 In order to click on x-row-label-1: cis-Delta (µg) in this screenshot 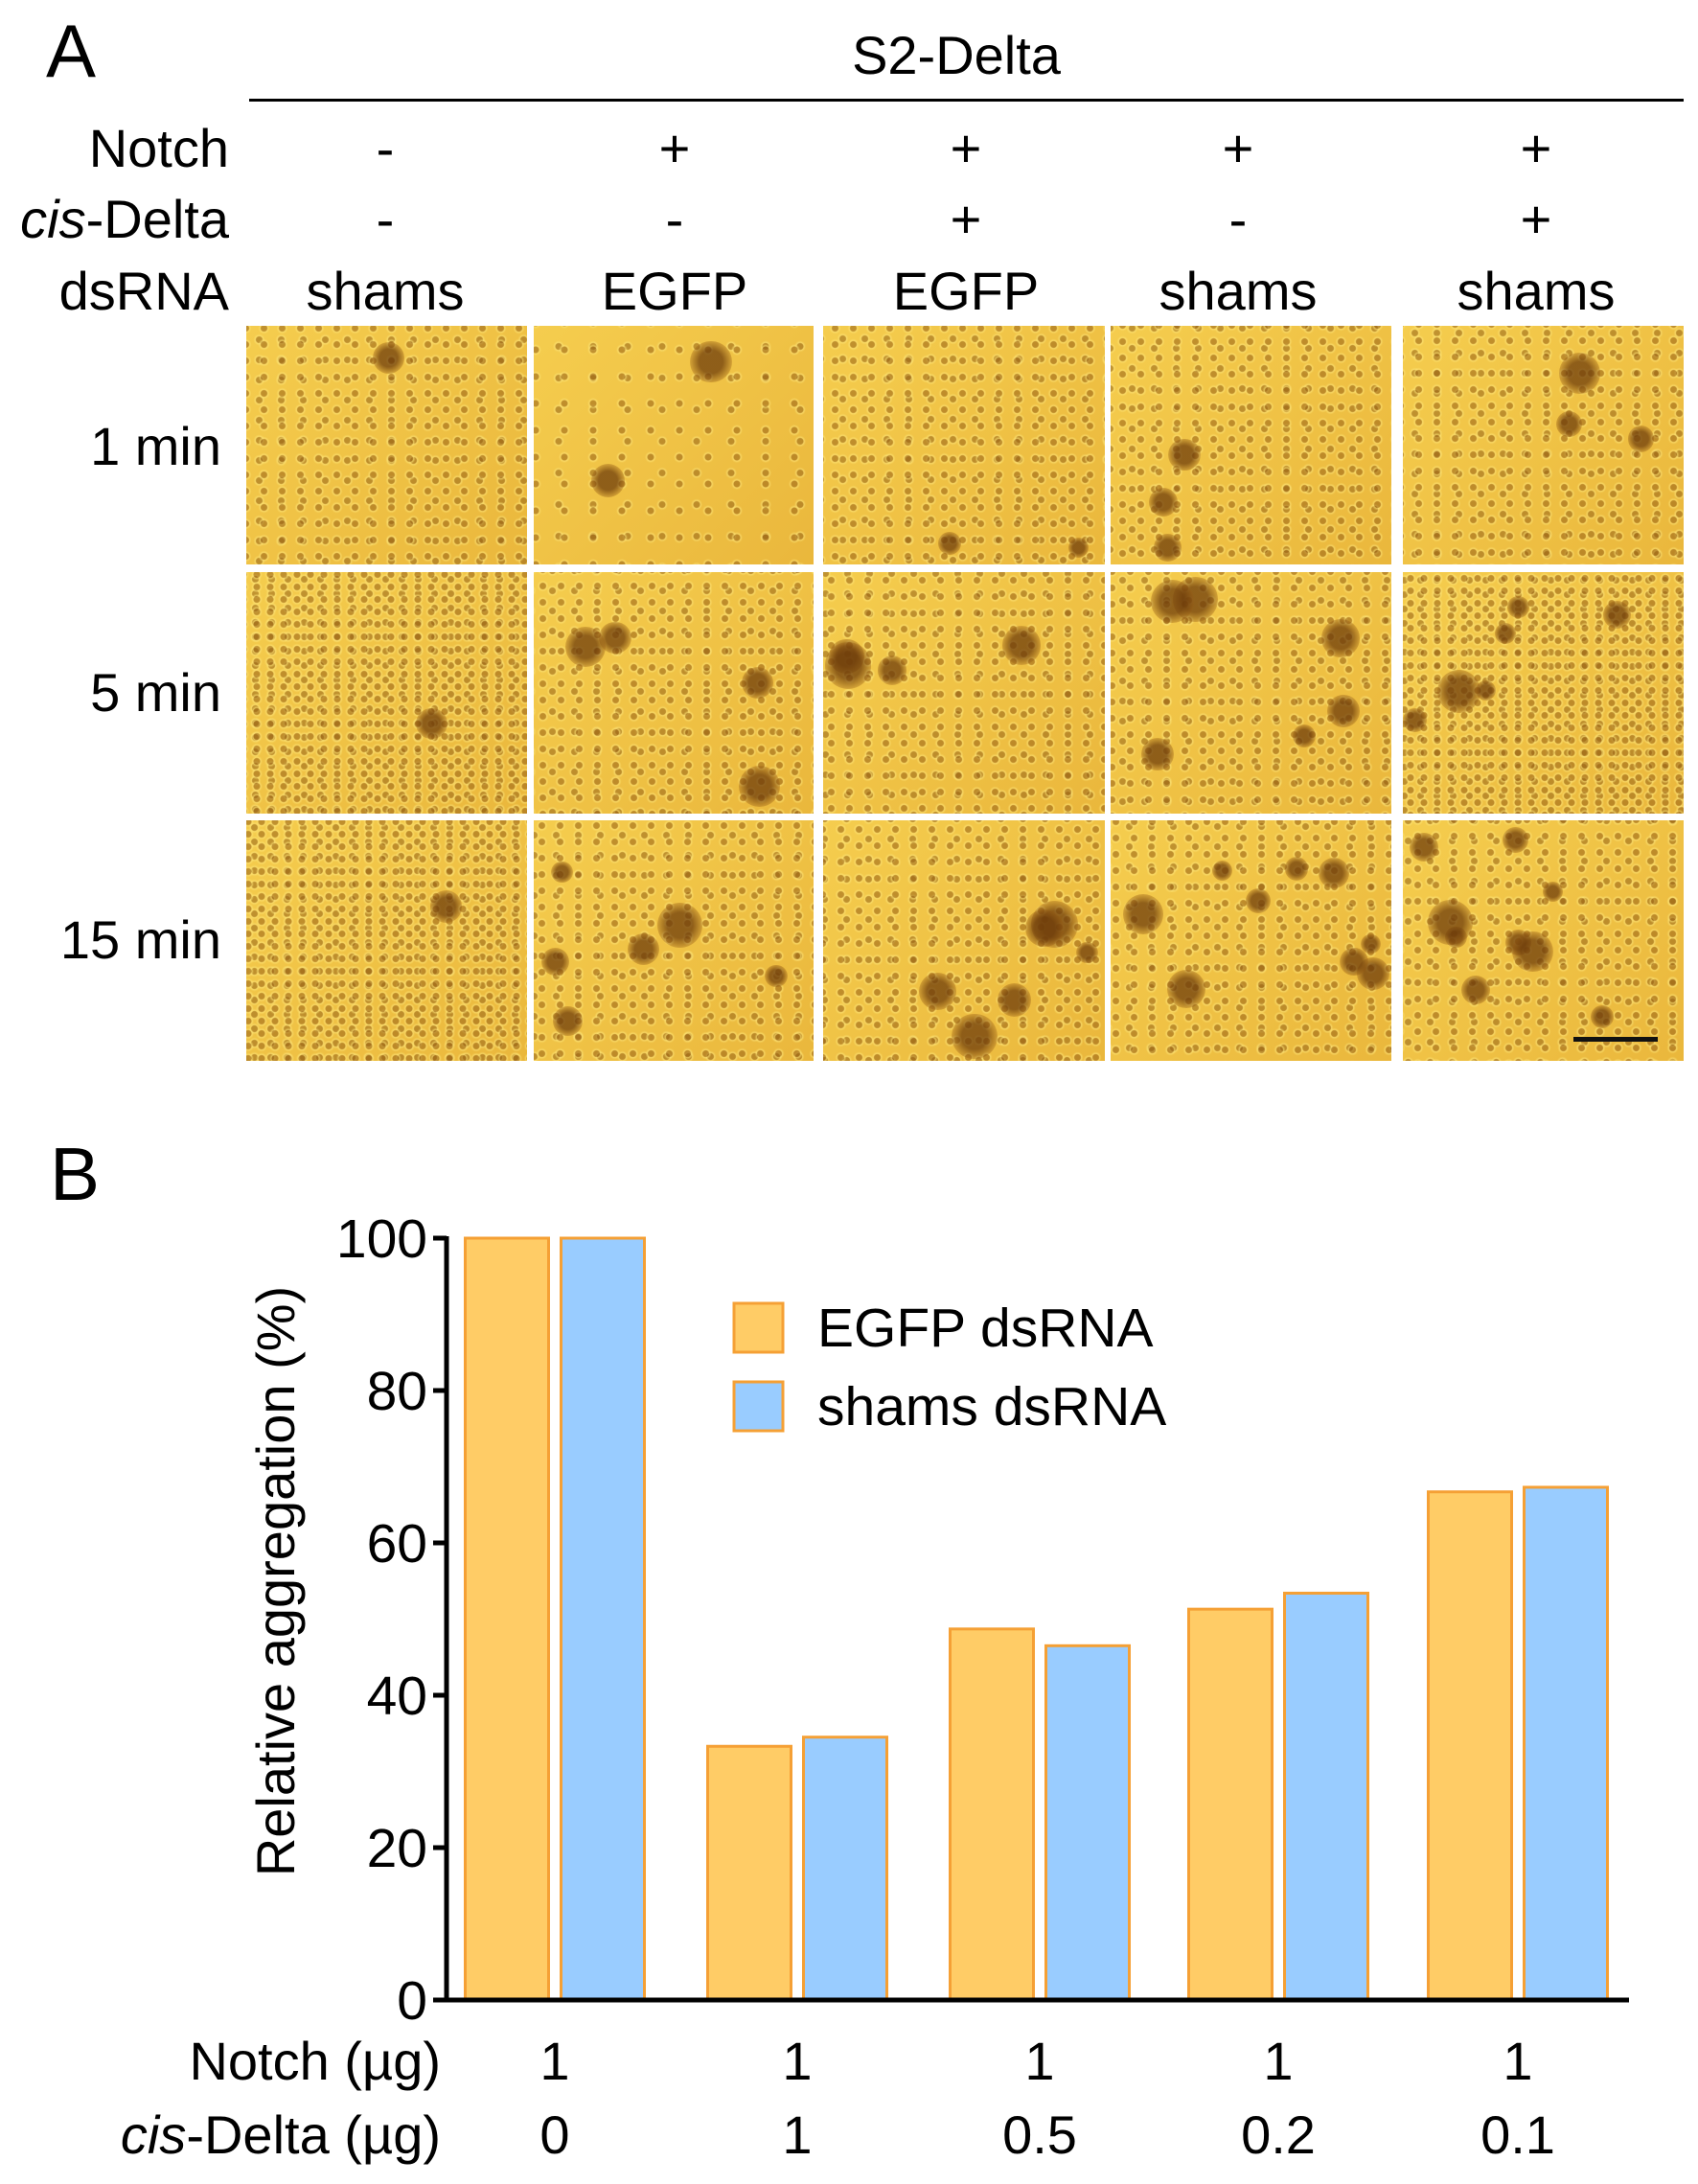, I will do `click(281, 2134)`.